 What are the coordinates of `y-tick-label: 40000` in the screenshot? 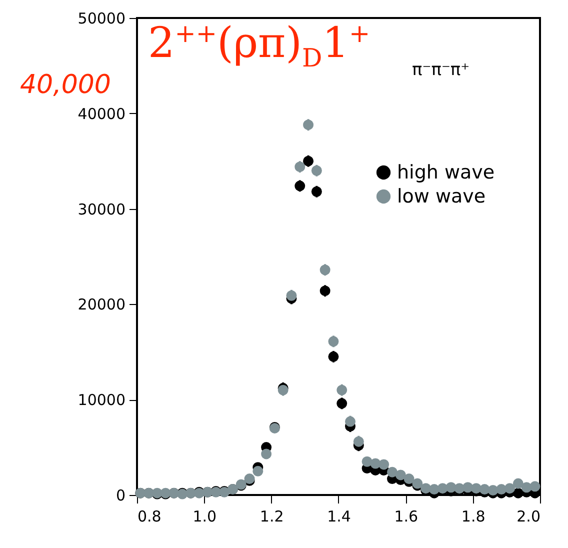 It's located at (102, 113).